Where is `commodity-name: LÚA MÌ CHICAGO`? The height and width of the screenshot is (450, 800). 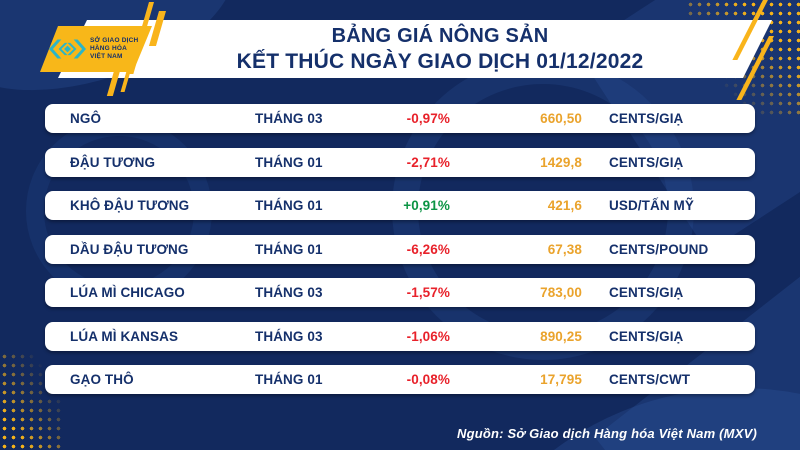
commodity-name: LÚA MÌ CHICAGO is located at coordinates (127, 292).